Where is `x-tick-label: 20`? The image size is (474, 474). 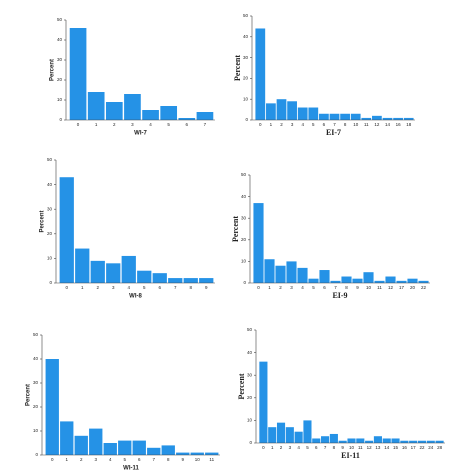
x-tick-label: 20 is located at coordinates (413, 287).